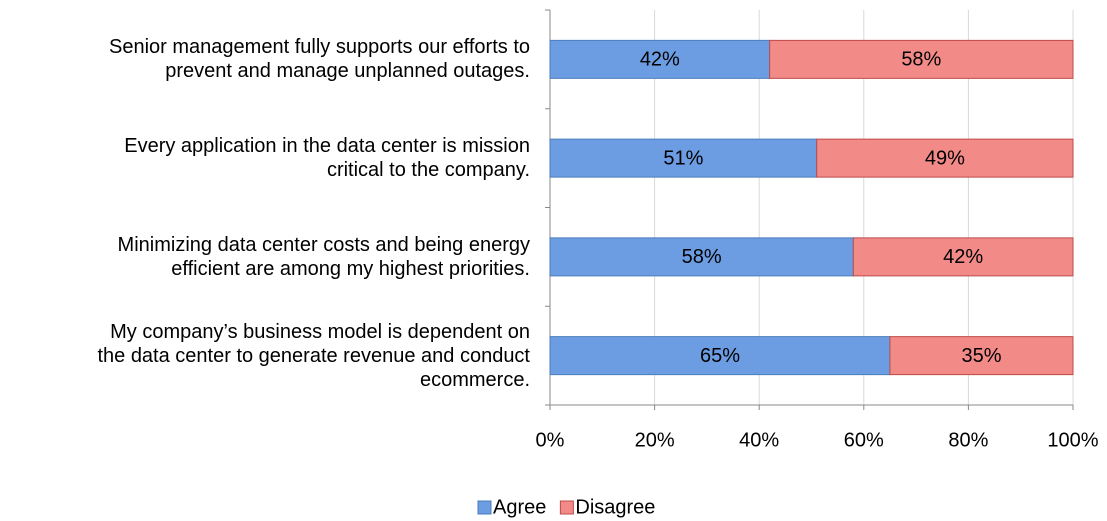 Image resolution: width=1107 pixels, height=521 pixels. I want to click on value-label: 49%, so click(945, 158).